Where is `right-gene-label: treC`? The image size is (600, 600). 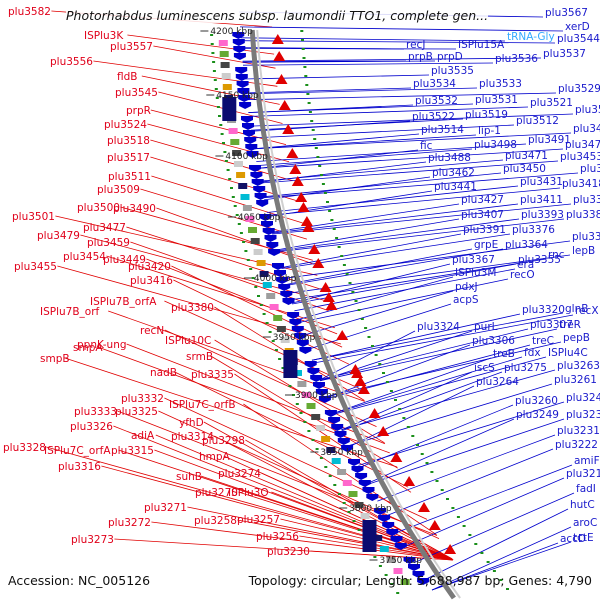 right-gene-label: treC is located at coordinates (543, 341).